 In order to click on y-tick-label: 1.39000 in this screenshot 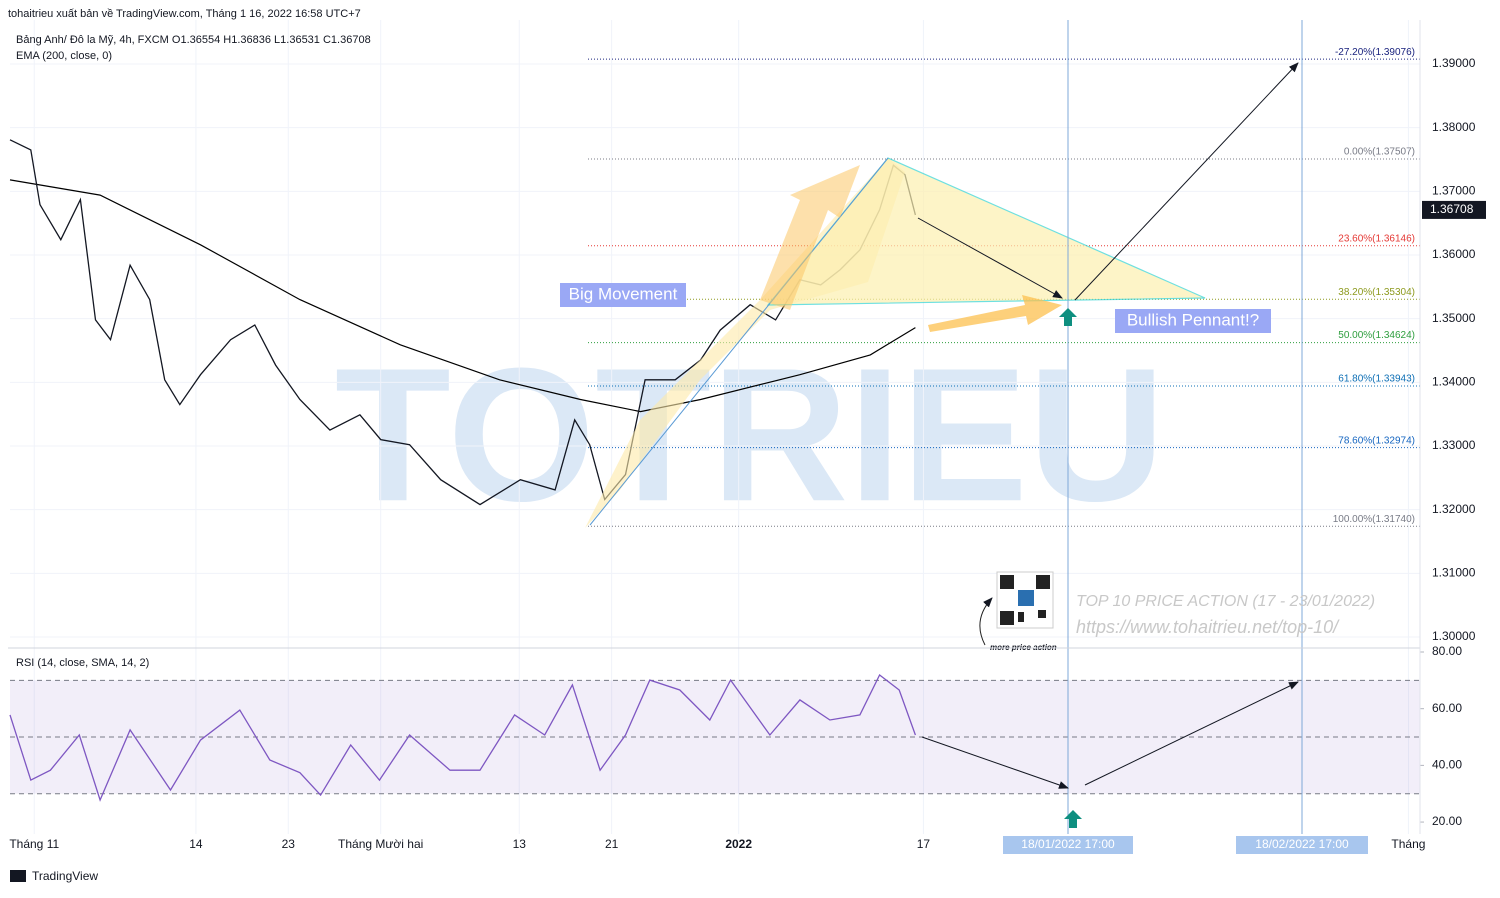, I will do `click(1454, 63)`.